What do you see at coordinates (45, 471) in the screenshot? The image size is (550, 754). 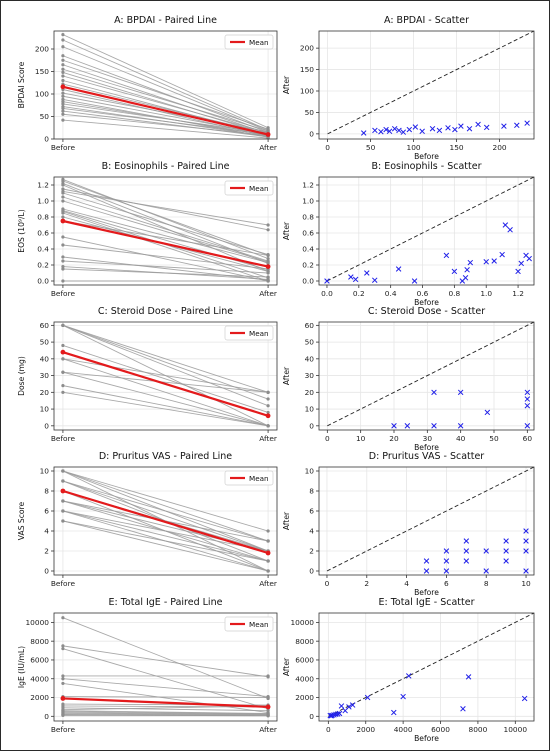 I see `y-tick-label: 10` at bounding box center [45, 471].